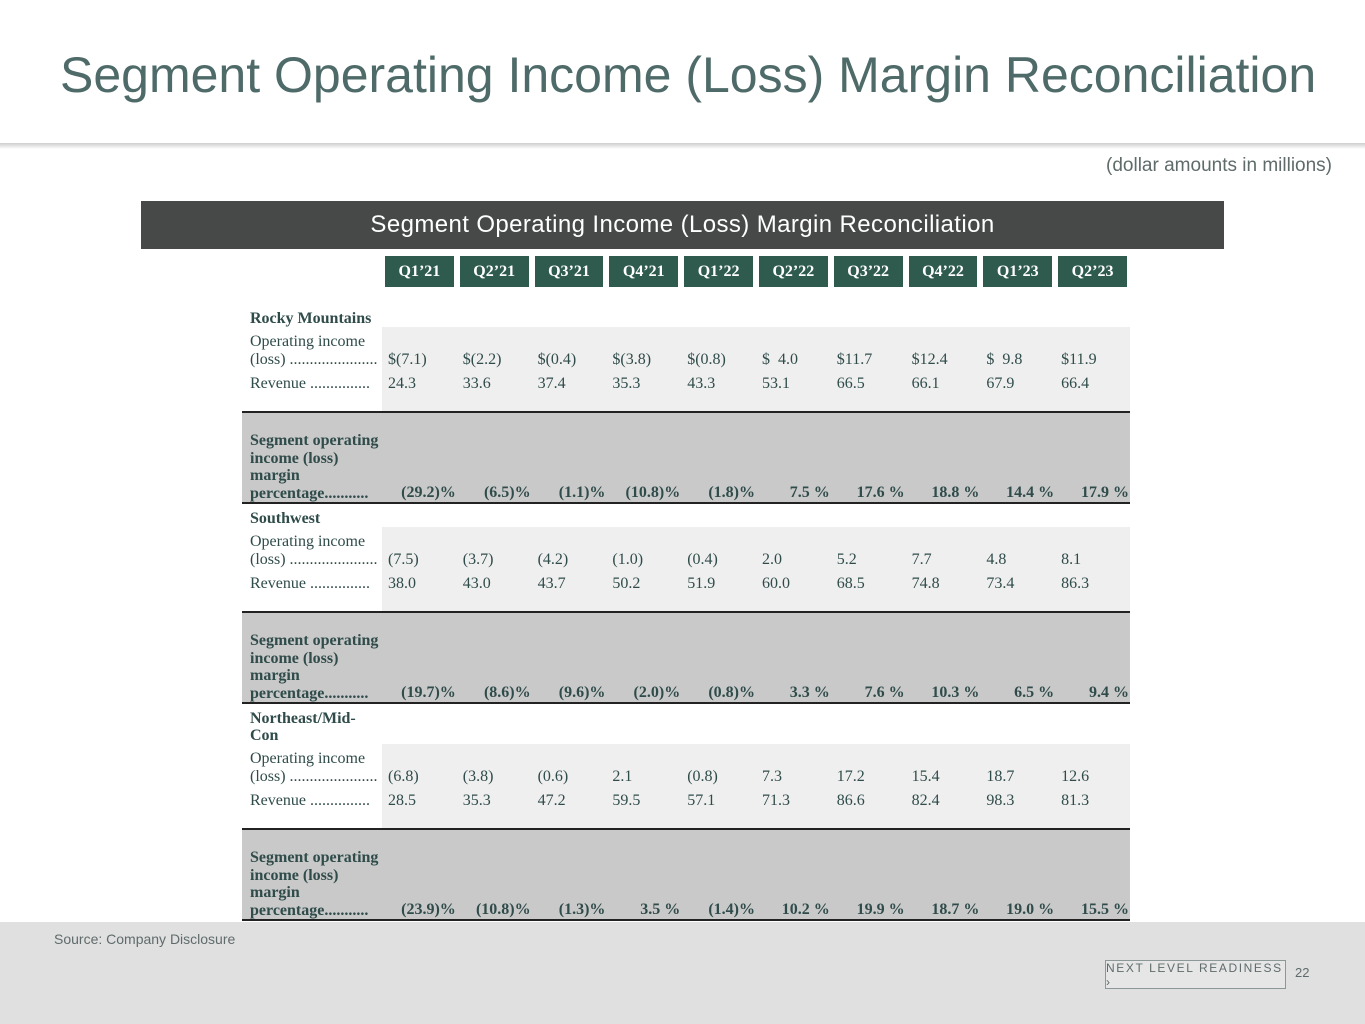 This screenshot has height=1024, width=1365. I want to click on next-level-readiness-button: NEXT LEVEL READINESS ›, so click(1195, 974).